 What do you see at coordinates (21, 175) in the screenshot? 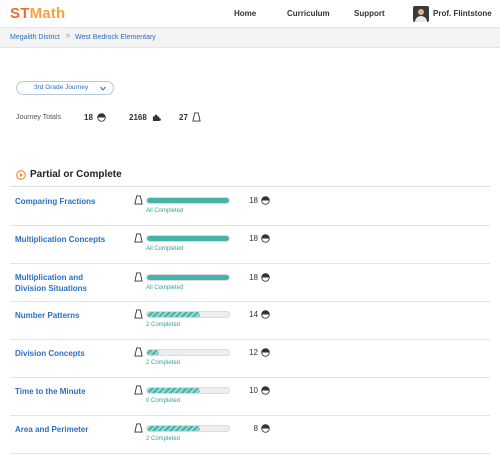
I see `play-circle-icon` at bounding box center [21, 175].